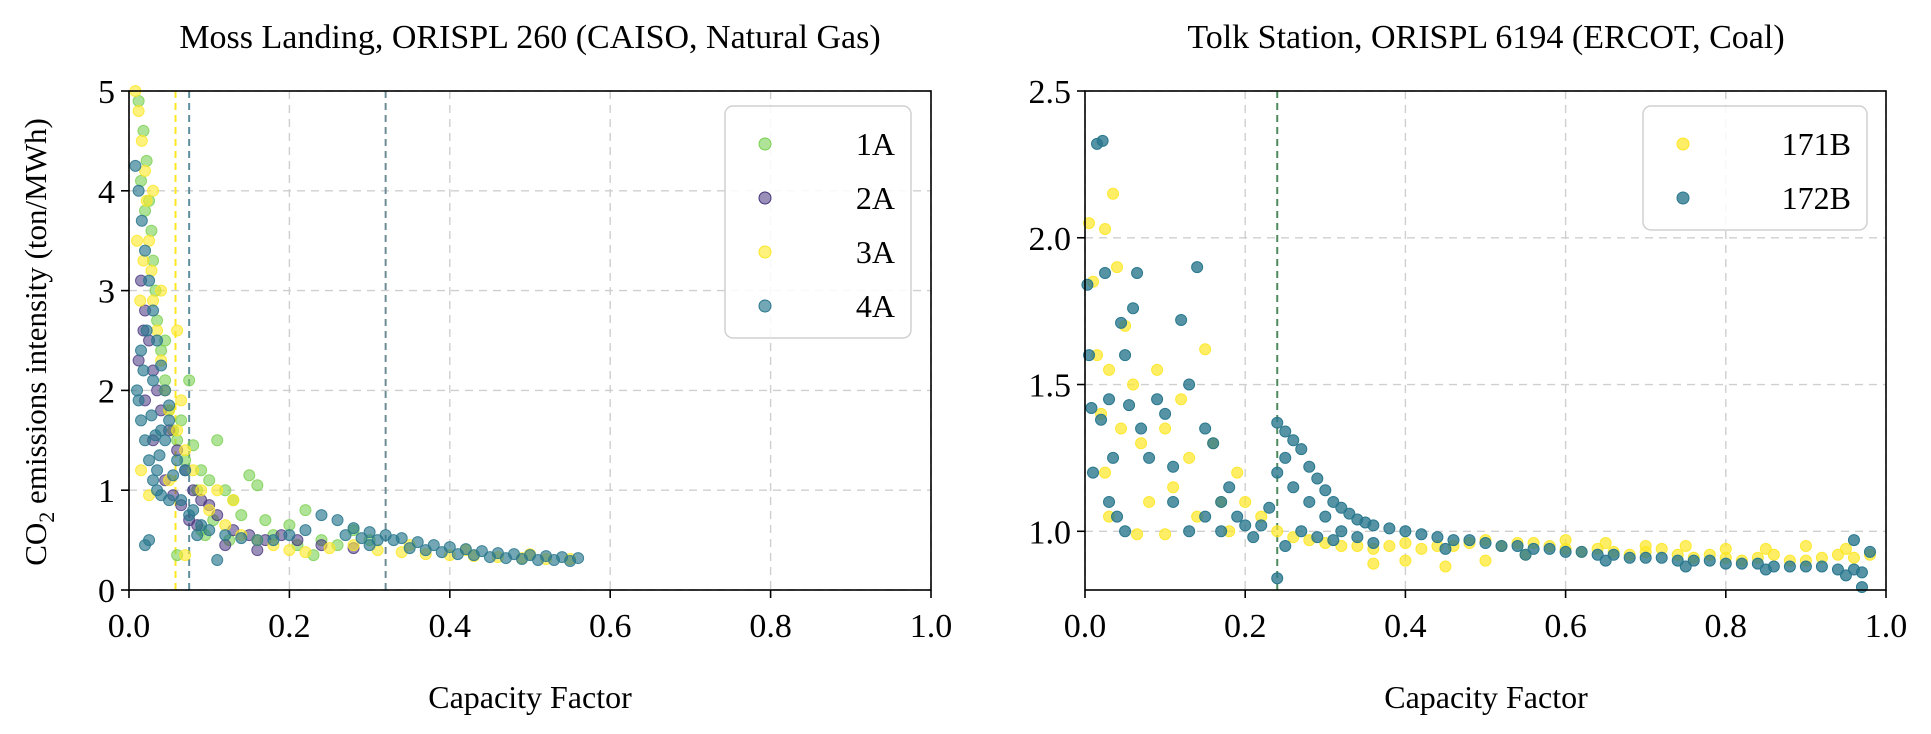  I want to click on right-legend: 171B 172B, so click(1755, 168).